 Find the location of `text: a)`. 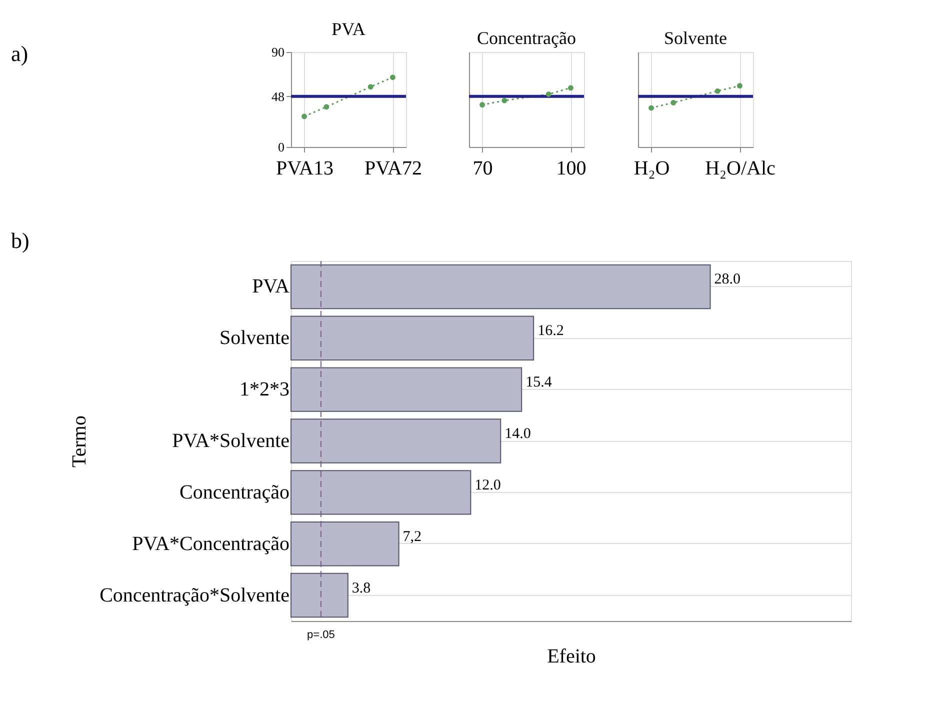

text: a) is located at coordinates (19, 53).